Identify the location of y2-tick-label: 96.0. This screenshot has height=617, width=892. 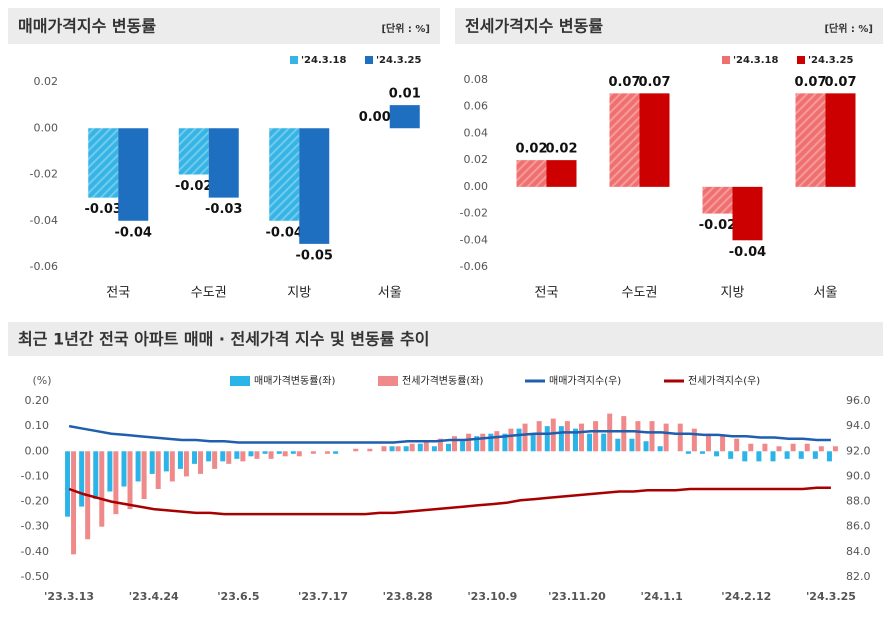
(858, 400).